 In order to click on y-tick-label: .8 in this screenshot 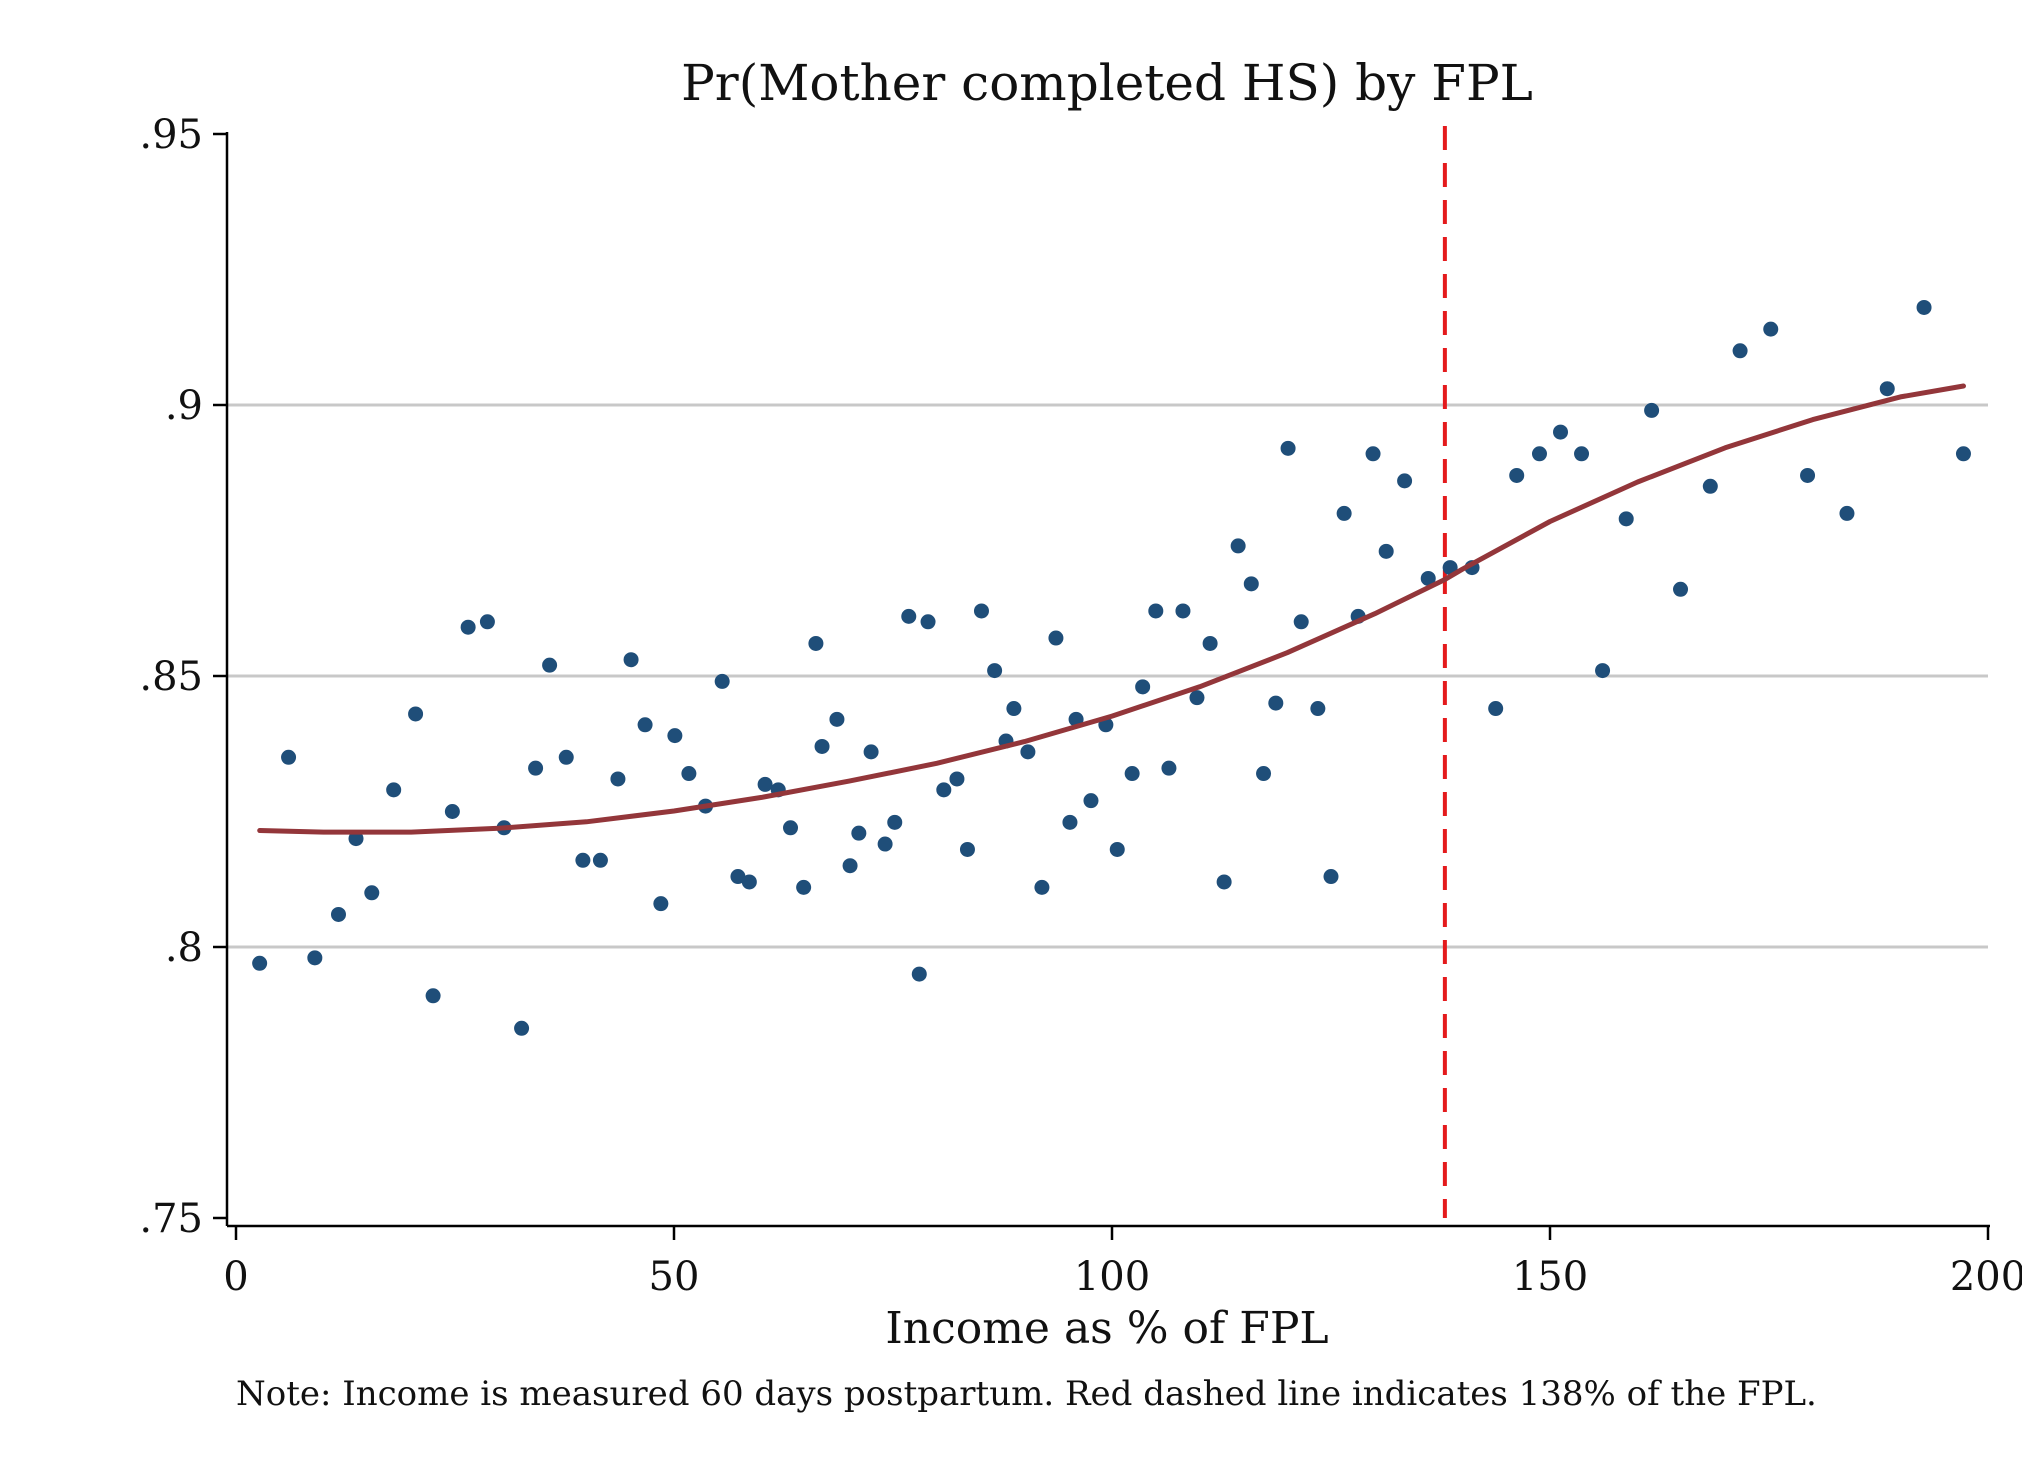, I will do `click(184, 948)`.